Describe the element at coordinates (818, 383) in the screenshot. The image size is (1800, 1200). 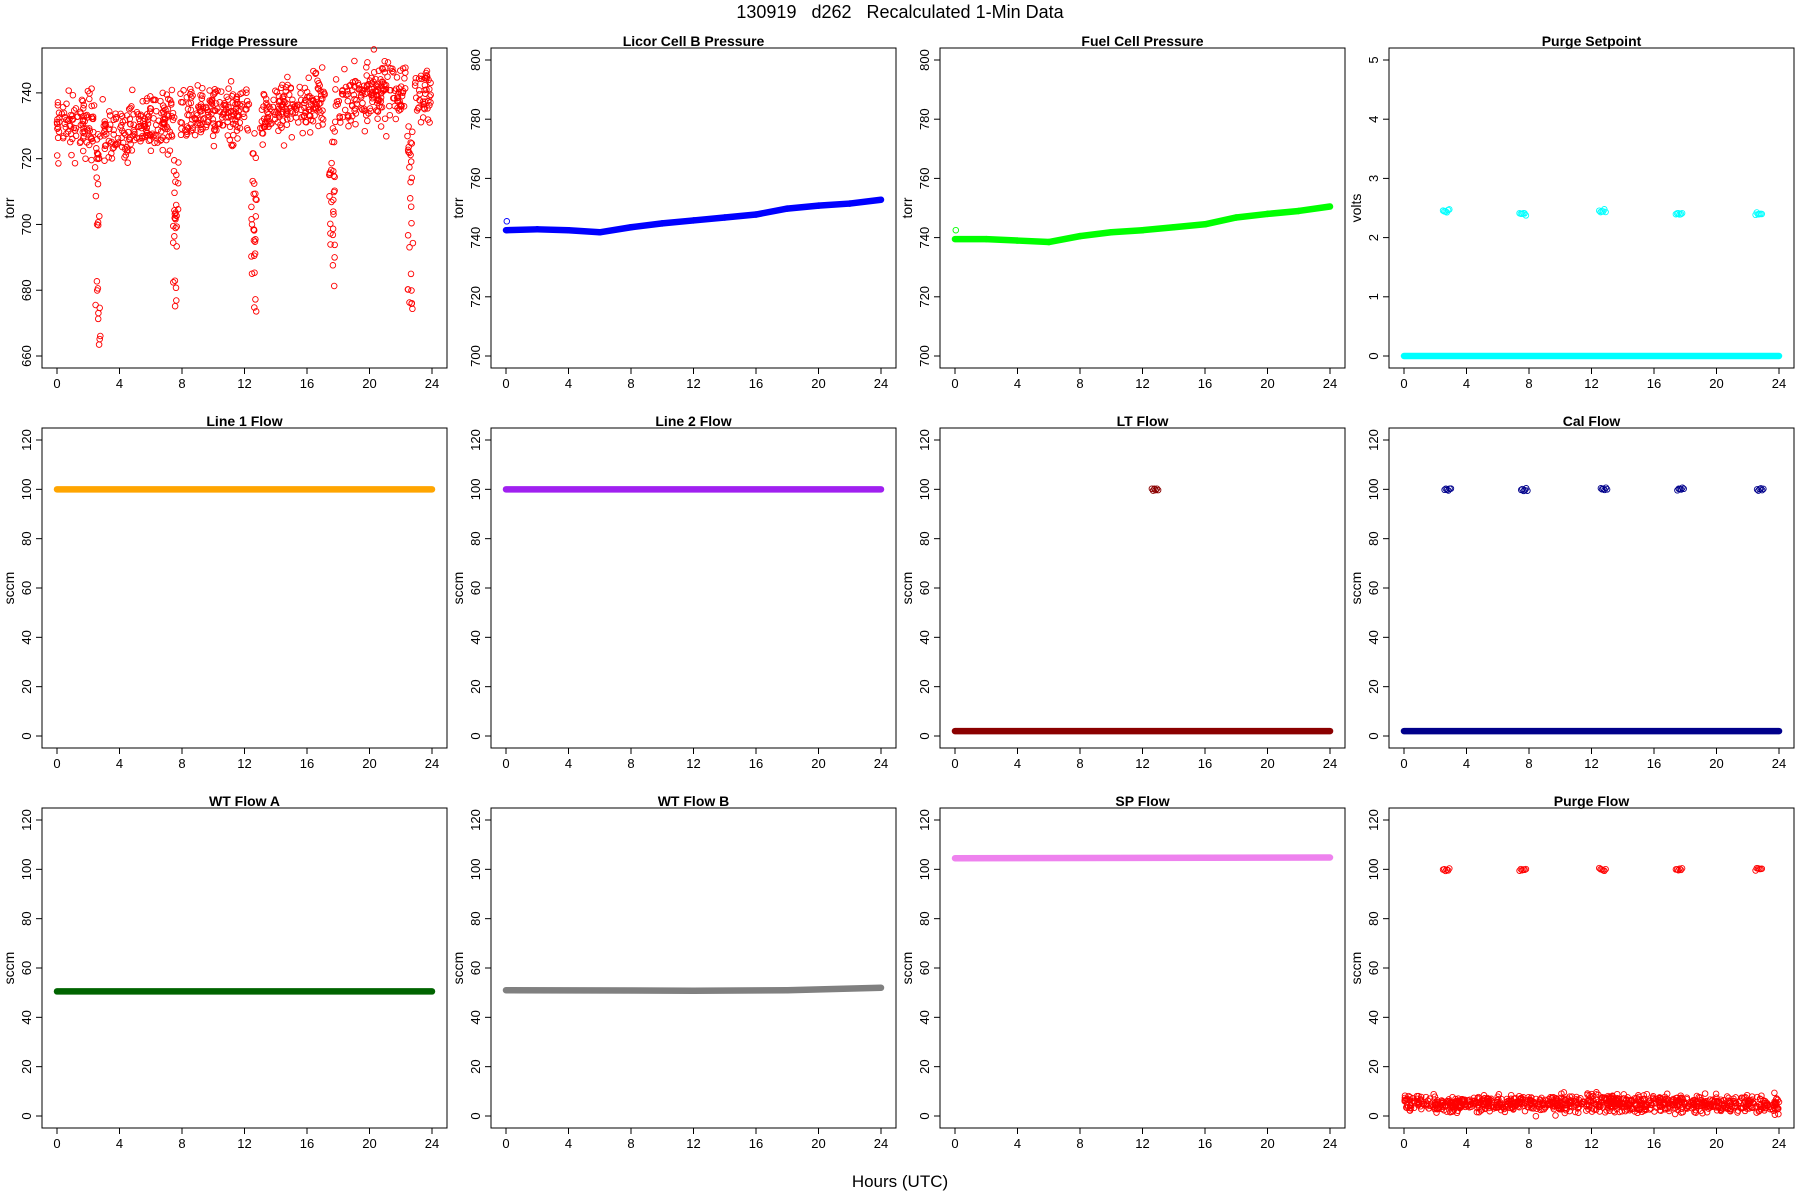
I see `x-tick-label: 20` at that location.